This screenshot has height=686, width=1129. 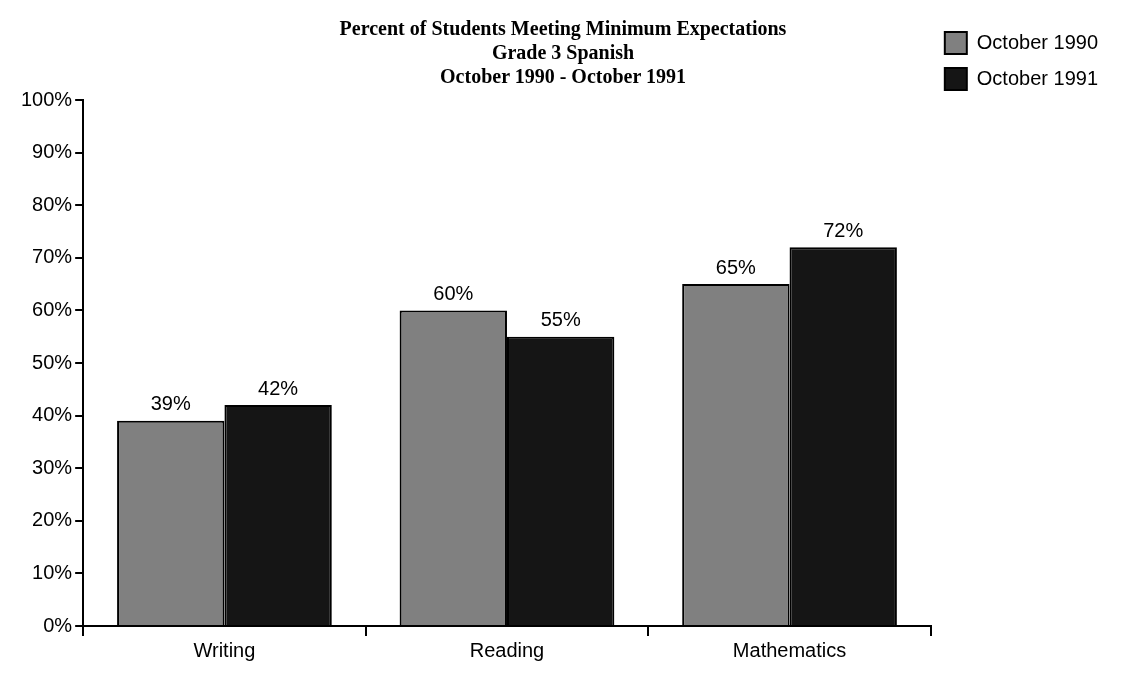 What do you see at coordinates (507, 649) in the screenshot?
I see `x-tick-label: Reading` at bounding box center [507, 649].